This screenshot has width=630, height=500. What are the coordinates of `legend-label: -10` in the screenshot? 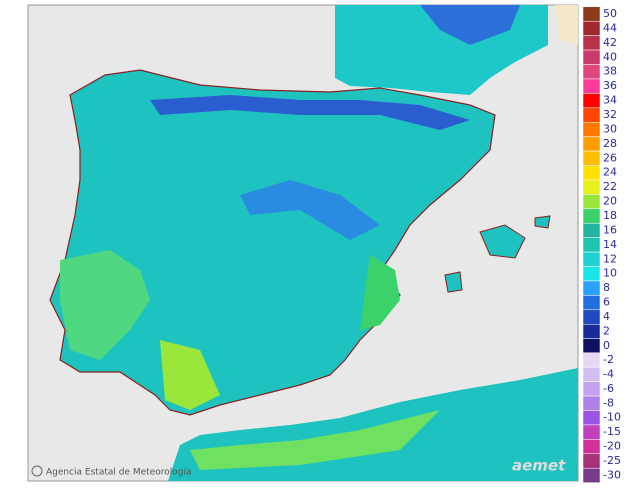 It's located at (612, 417).